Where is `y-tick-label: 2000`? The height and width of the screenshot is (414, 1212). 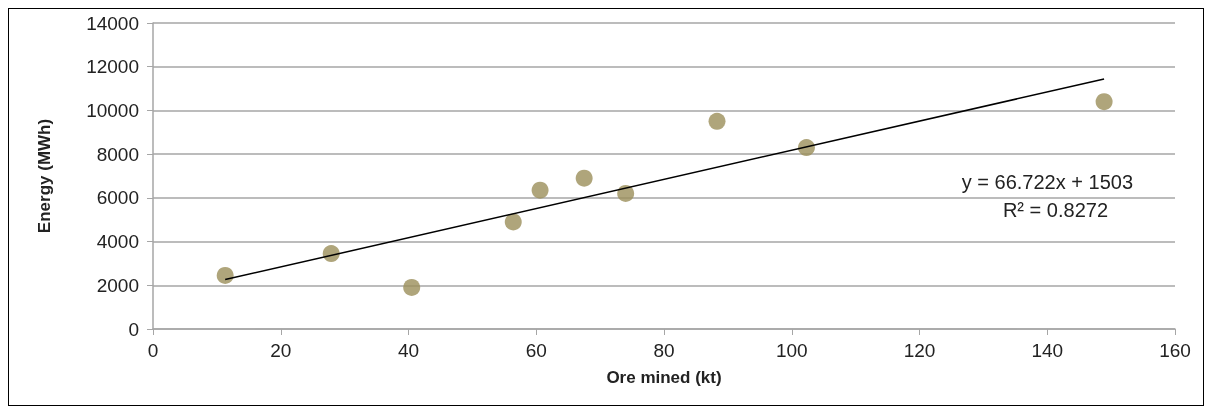
y-tick-label: 2000 is located at coordinates (117, 285).